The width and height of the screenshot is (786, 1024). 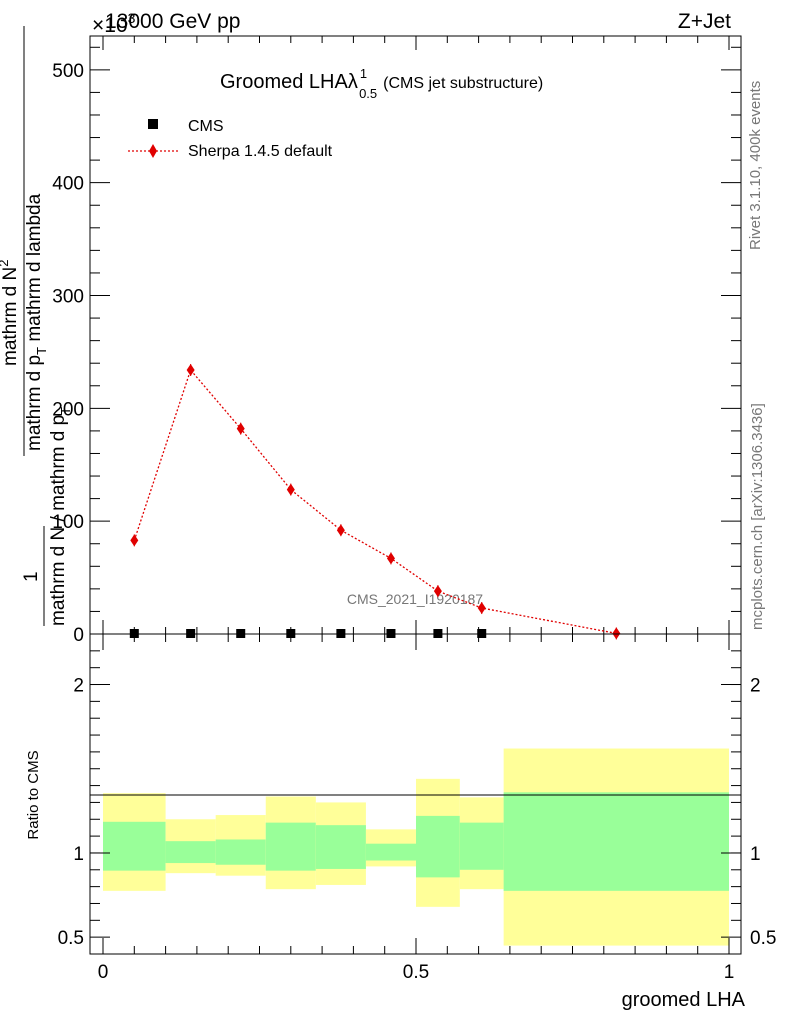 What do you see at coordinates (153, 151) in the screenshot?
I see `legend-sherpa-marker` at bounding box center [153, 151].